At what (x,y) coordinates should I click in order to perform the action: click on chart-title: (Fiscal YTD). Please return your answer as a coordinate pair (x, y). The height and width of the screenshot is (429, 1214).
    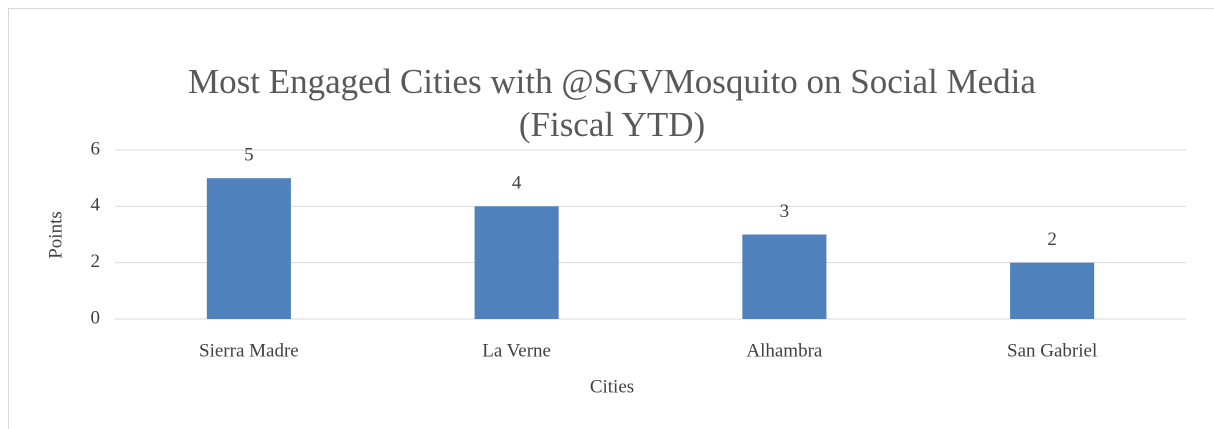
    Looking at the image, I should click on (612, 124).